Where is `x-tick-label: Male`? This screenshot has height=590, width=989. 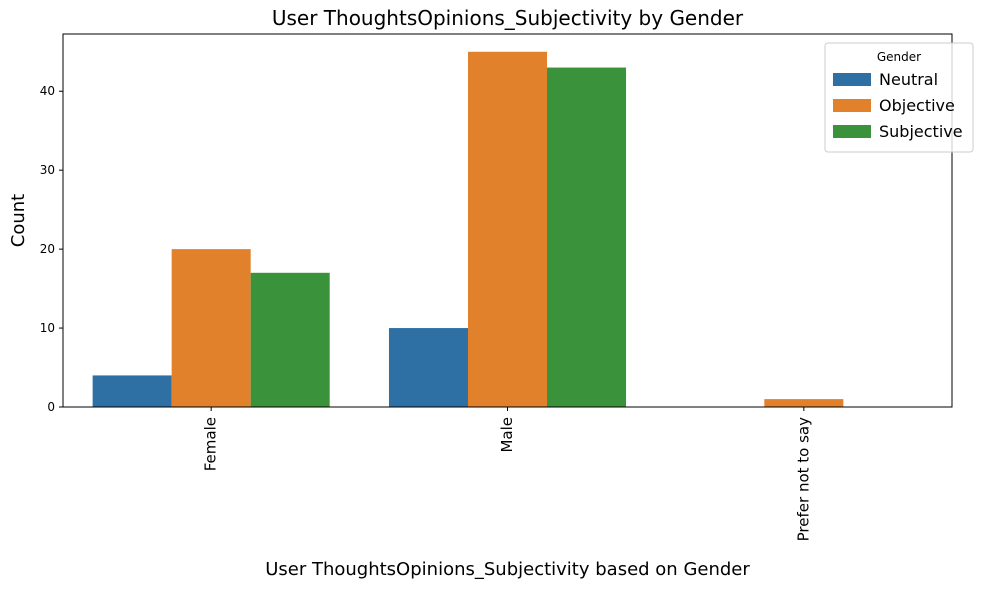
x-tick-label: Male is located at coordinates (507, 435).